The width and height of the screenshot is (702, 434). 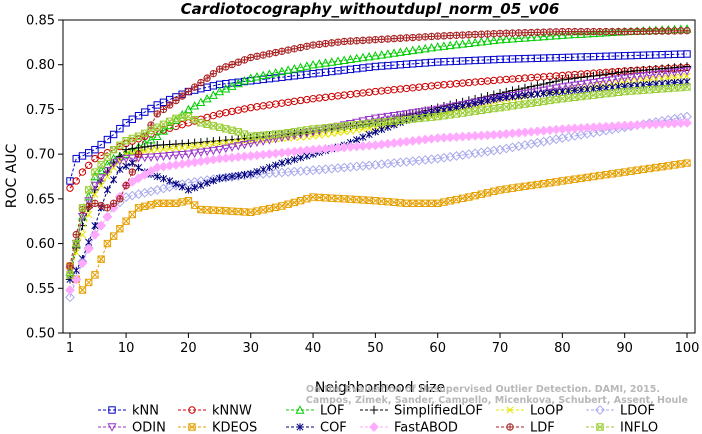 What do you see at coordinates (145, 411) in the screenshot?
I see `legend-label: kNN` at bounding box center [145, 411].